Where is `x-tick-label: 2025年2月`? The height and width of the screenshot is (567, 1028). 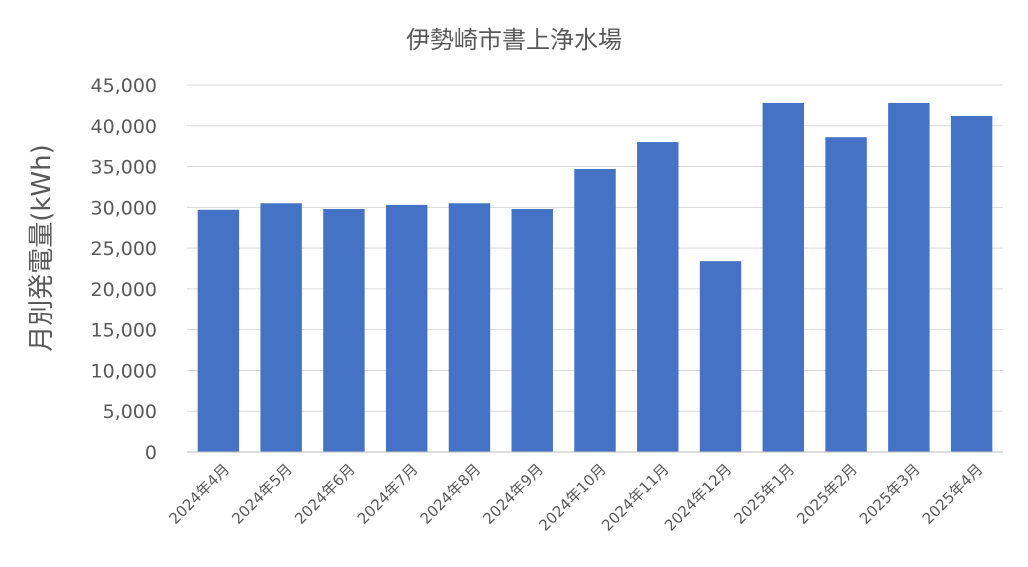
x-tick-label: 2025年2月 is located at coordinates (827, 494).